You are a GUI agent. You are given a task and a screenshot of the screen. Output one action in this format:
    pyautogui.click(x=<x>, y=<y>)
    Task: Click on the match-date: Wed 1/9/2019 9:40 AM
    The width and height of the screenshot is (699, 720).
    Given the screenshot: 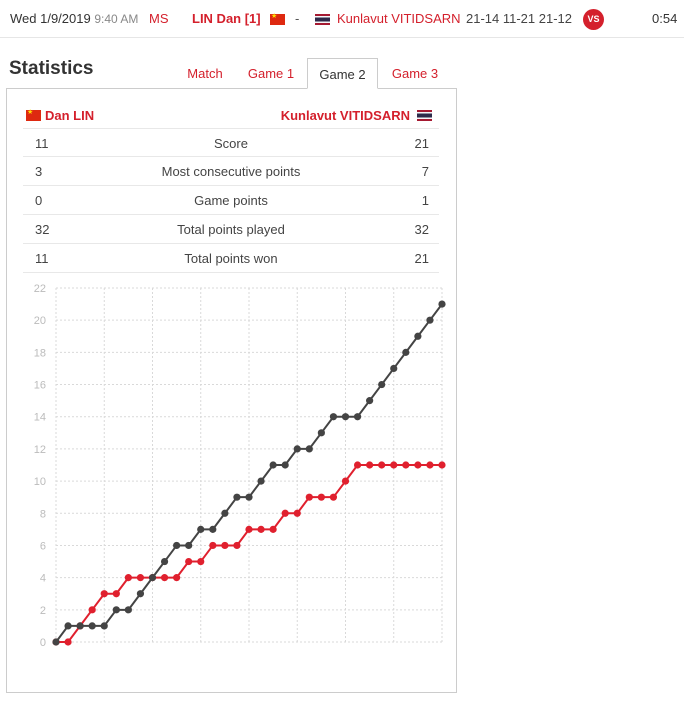 What is the action you would take?
    pyautogui.click(x=74, y=18)
    